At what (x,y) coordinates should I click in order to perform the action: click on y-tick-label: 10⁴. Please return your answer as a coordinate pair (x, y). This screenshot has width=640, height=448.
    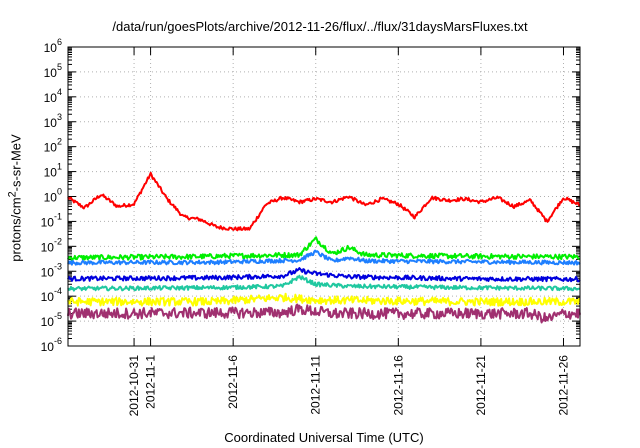
    Looking at the image, I should click on (53, 96).